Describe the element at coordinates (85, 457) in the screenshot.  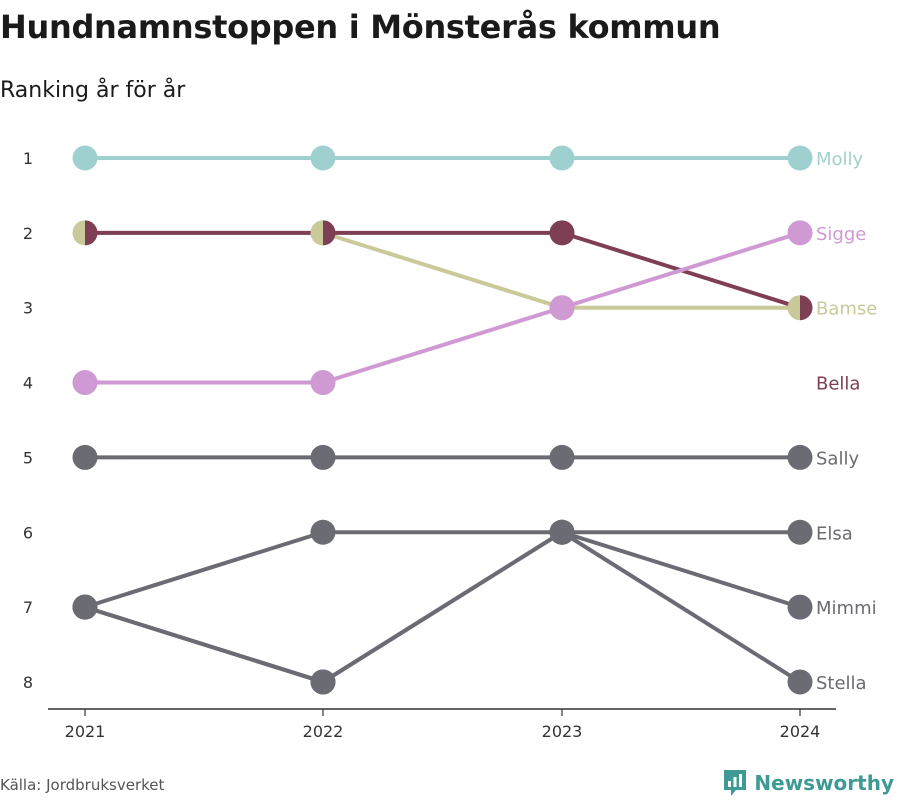
I see `point-sally-2021` at that location.